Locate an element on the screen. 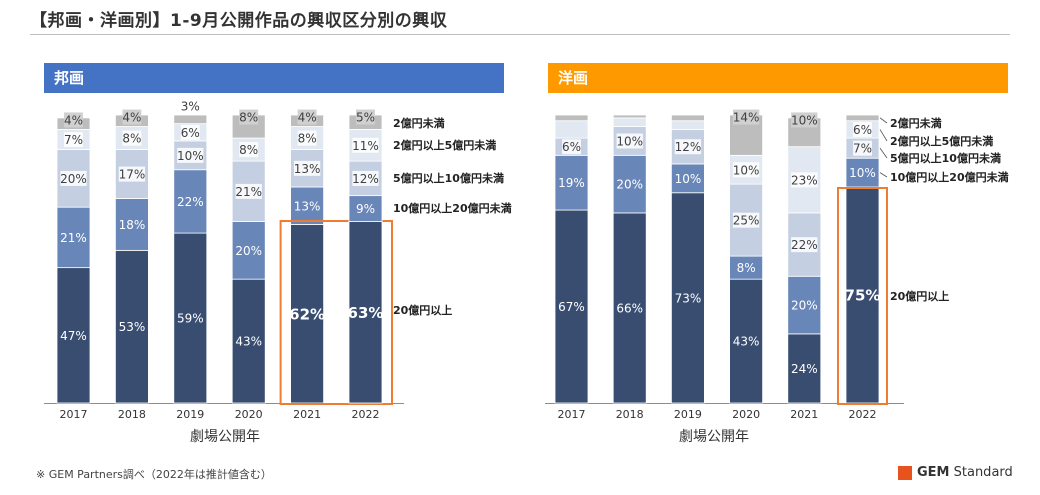  data-label-2to5-2020: 10% is located at coordinates (746, 170).